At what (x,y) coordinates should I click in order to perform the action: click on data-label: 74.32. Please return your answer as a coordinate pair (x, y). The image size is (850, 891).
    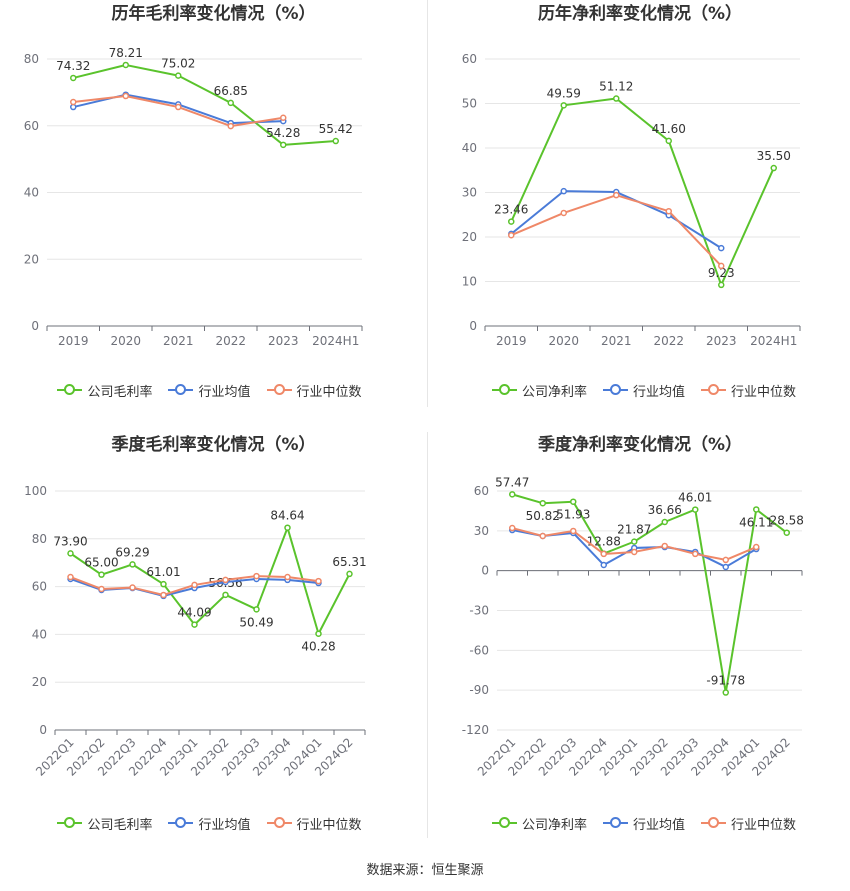
    Looking at the image, I should click on (73, 66).